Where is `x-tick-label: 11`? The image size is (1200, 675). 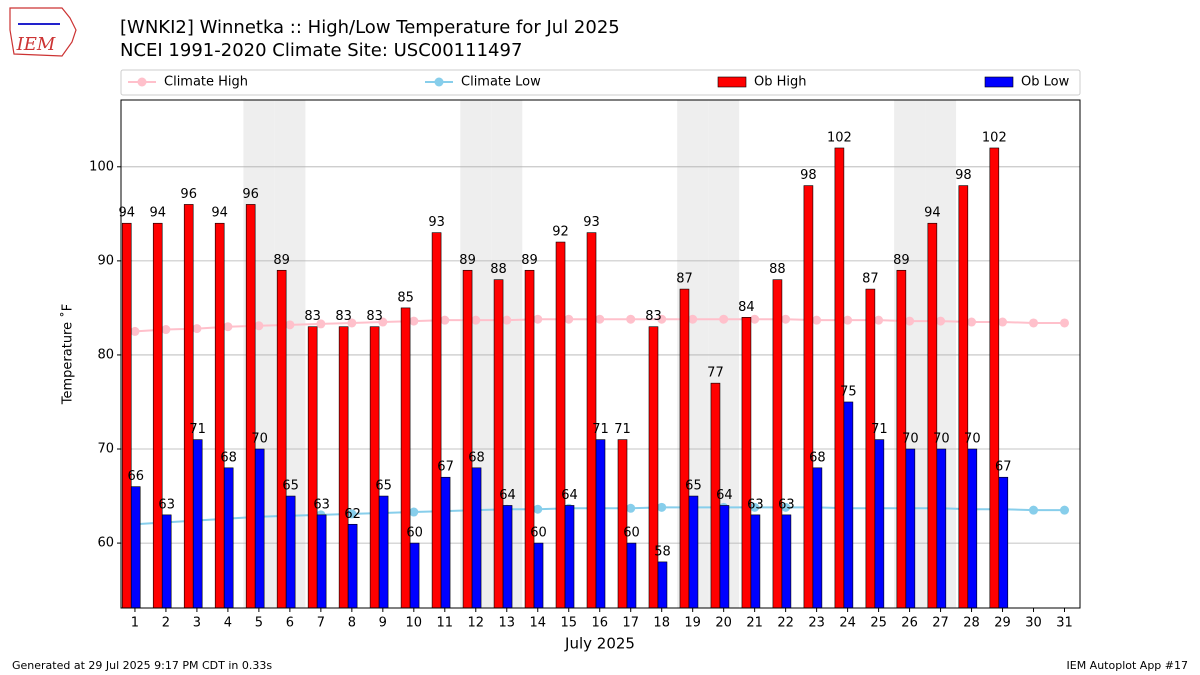
x-tick-label: 11 is located at coordinates (445, 623).